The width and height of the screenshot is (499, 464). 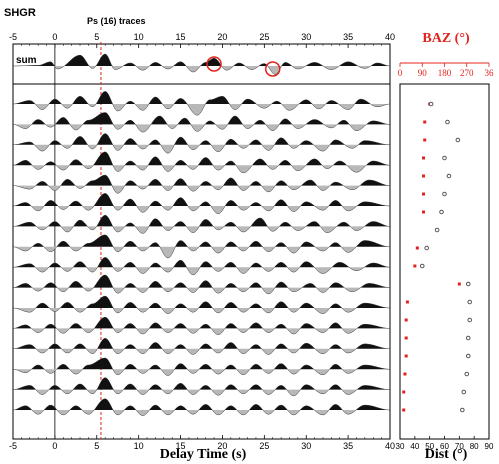 What do you see at coordinates (474, 446) in the screenshot?
I see `dist-tick-label: 80` at bounding box center [474, 446].